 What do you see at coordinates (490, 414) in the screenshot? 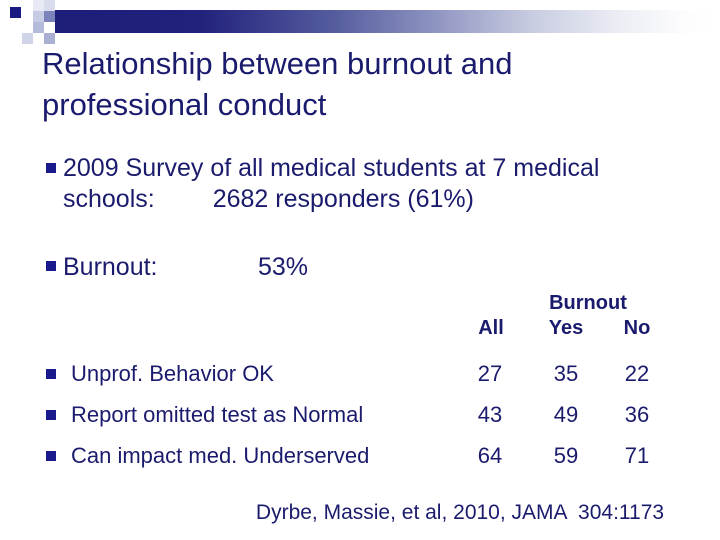
I see `row-value-all: 43` at bounding box center [490, 414].